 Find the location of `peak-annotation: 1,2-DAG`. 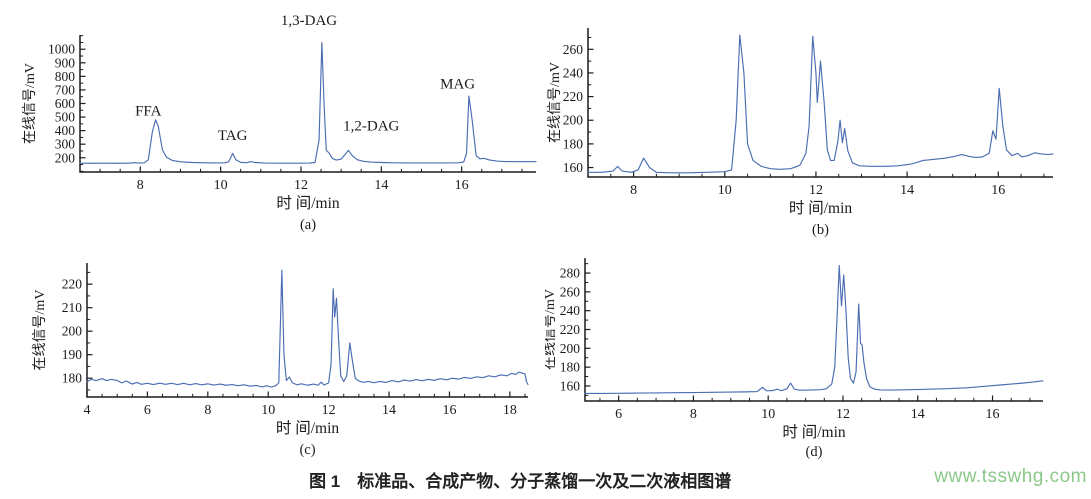

peak-annotation: 1,2-DAG is located at coordinates (371, 127).